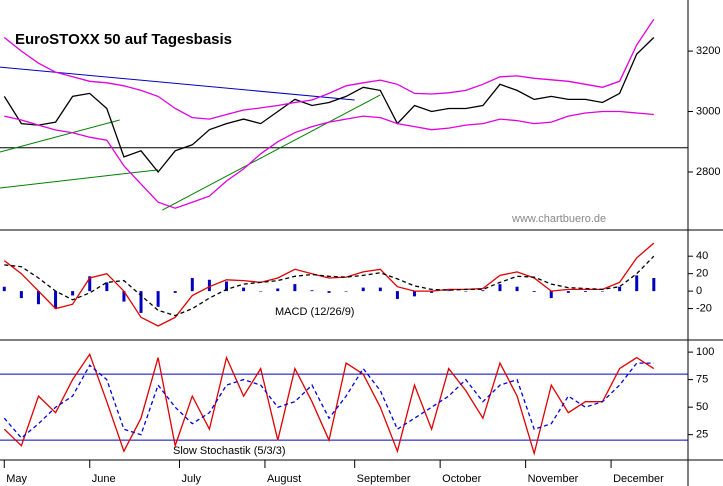 The width and height of the screenshot is (723, 486). What do you see at coordinates (702, 274) in the screenshot?
I see `y-tick-label: 20` at bounding box center [702, 274].